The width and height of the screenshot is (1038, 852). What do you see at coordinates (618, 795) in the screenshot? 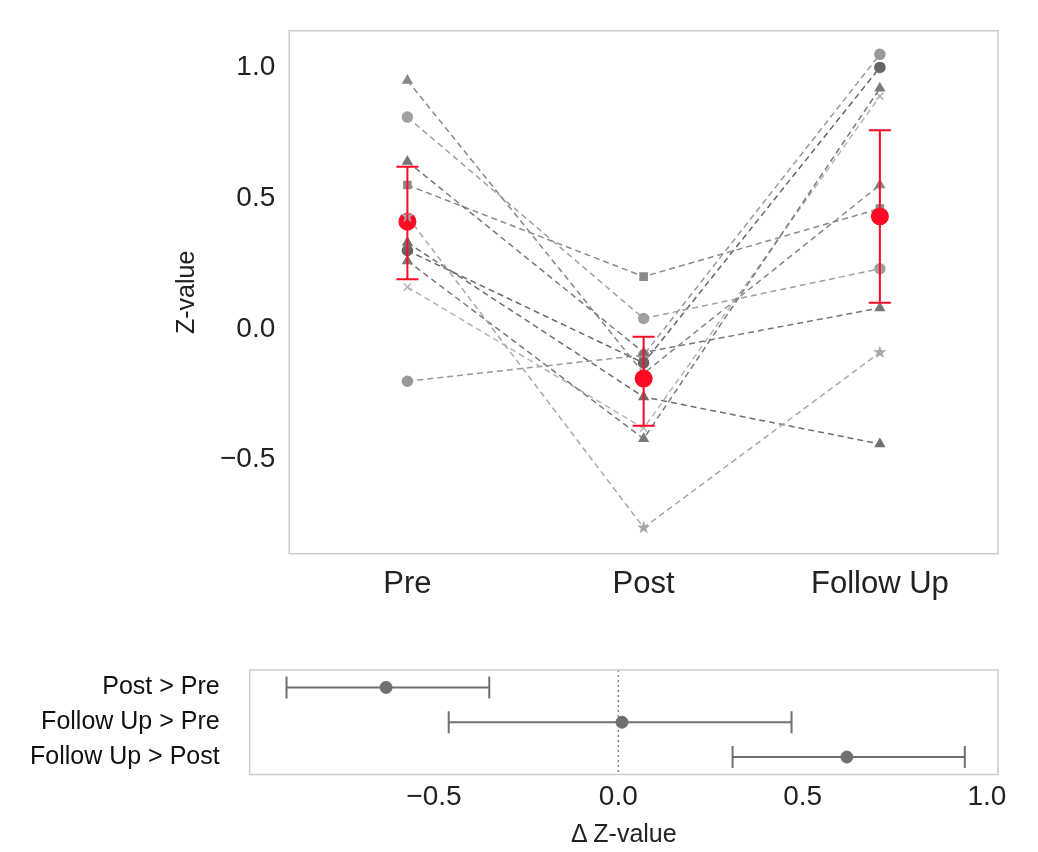
I see `x-tick-label: 0.0` at bounding box center [618, 795].